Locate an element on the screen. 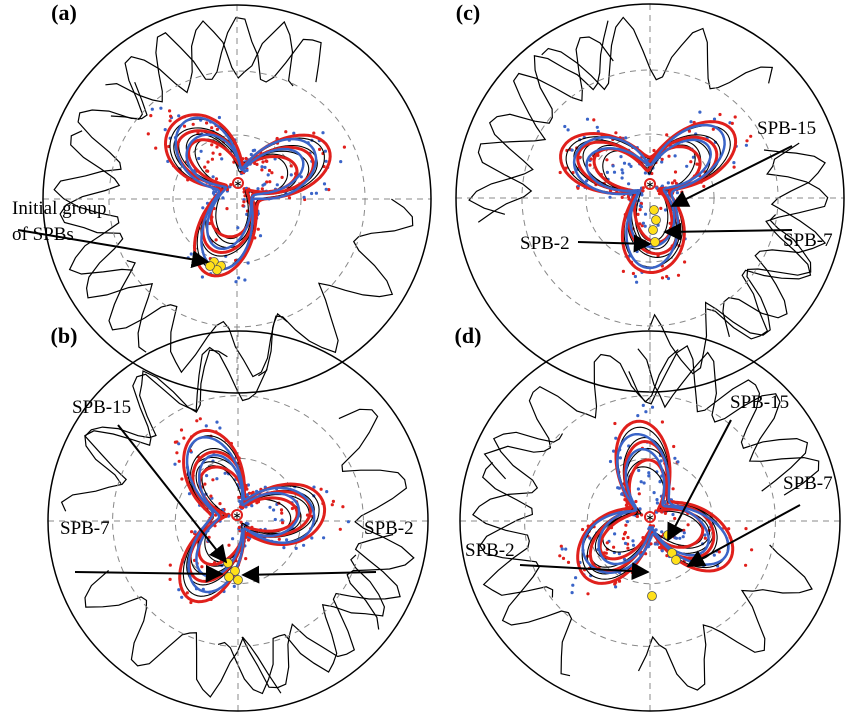 Image resolution: width=846 pixels, height=717 pixels. panel-label: (d) is located at coordinates (468, 335).